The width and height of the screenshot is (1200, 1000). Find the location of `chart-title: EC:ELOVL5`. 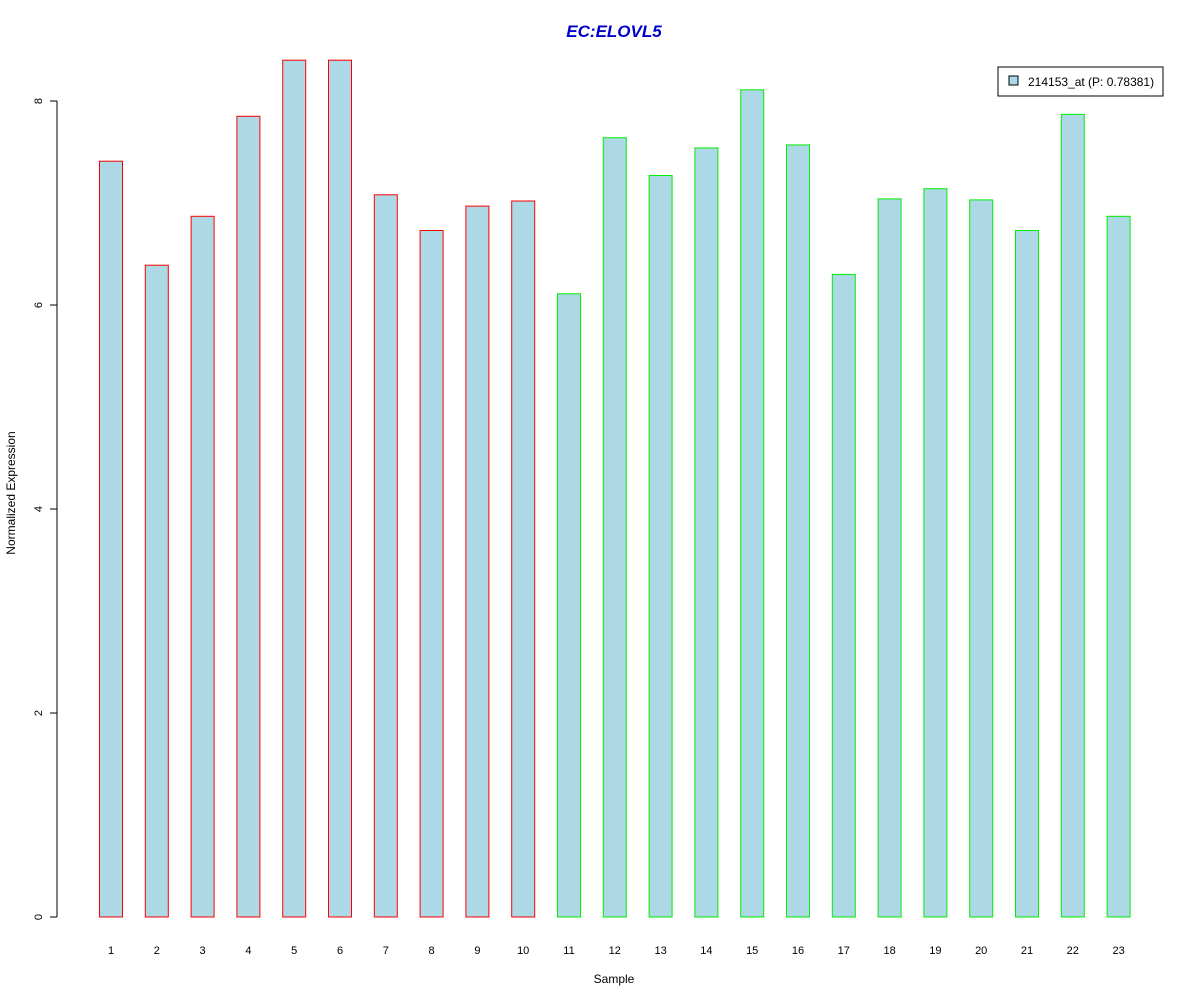

chart-title: EC:ELOVL5 is located at coordinates (614, 31).